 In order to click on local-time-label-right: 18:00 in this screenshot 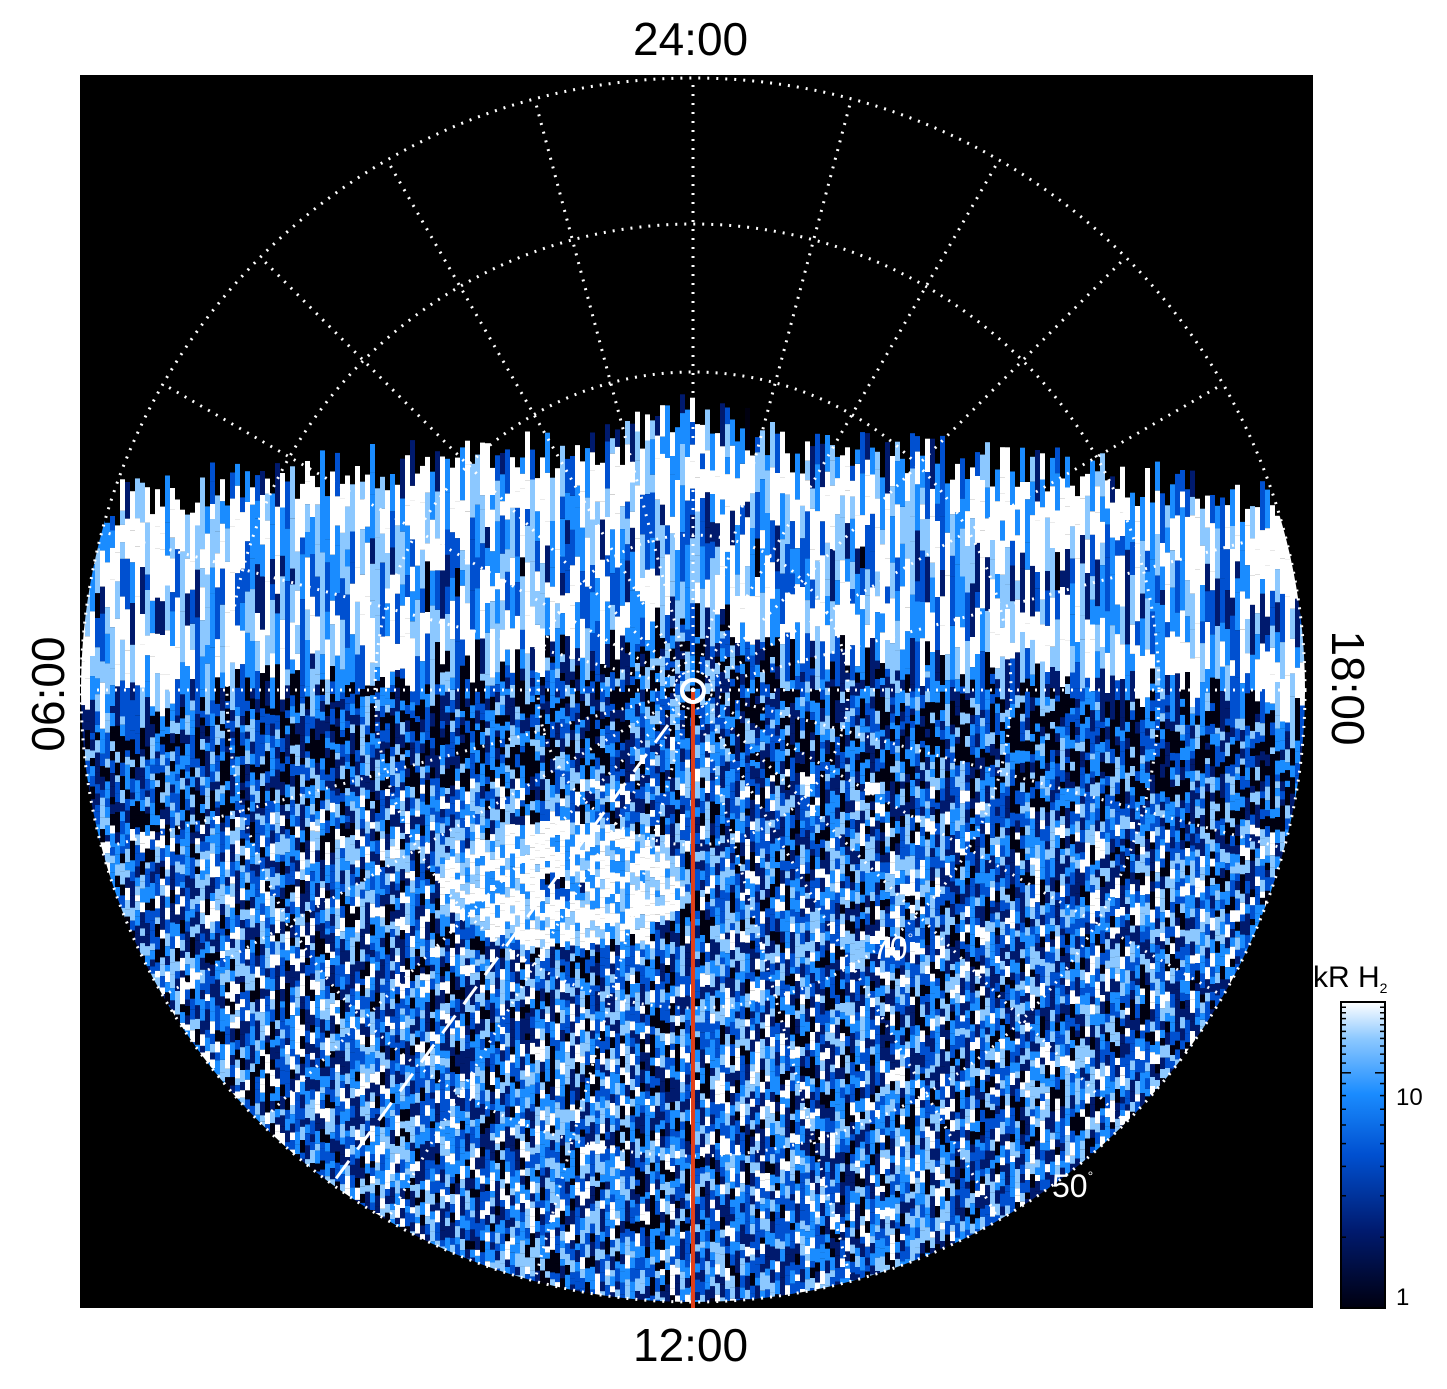, I will do `click(1348, 687)`.